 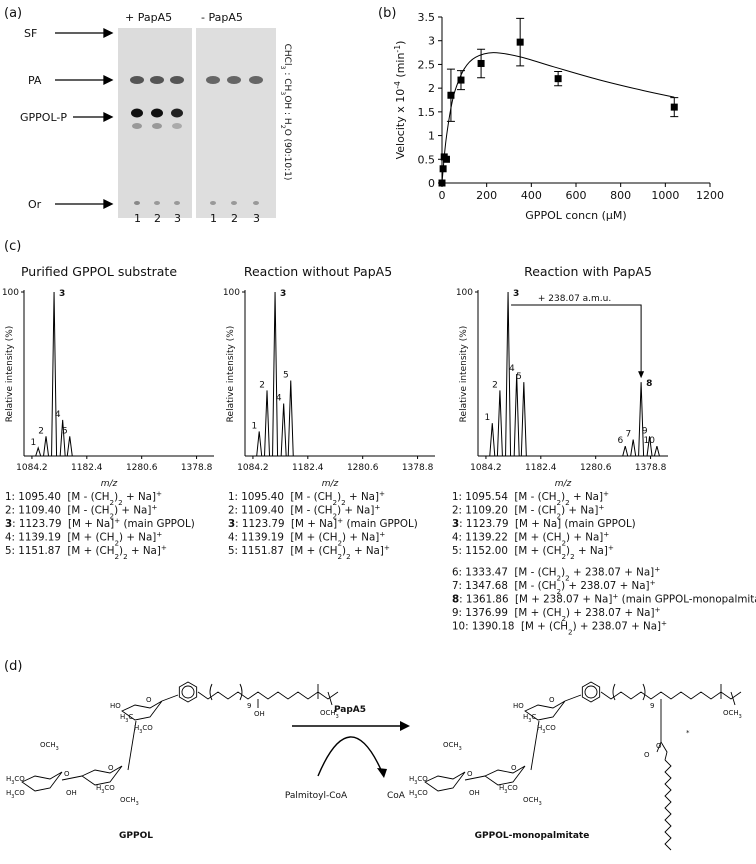 What do you see at coordinates (504, 586) in the screenshot?
I see `text-segment: 7: 1347.68 [M - (CH` at bounding box center [504, 586].